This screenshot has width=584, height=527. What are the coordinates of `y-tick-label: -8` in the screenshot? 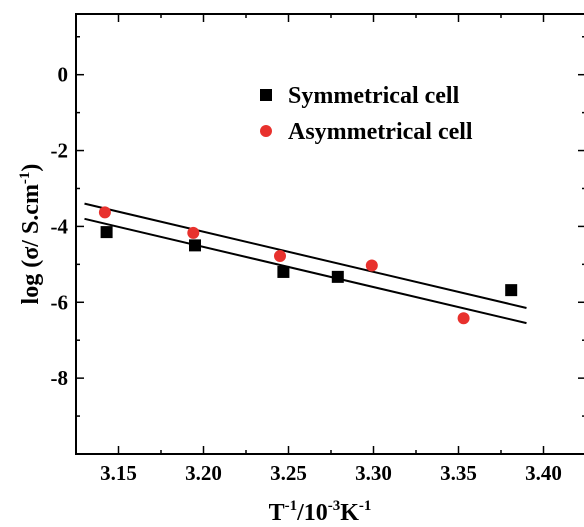 It's located at (60, 378).